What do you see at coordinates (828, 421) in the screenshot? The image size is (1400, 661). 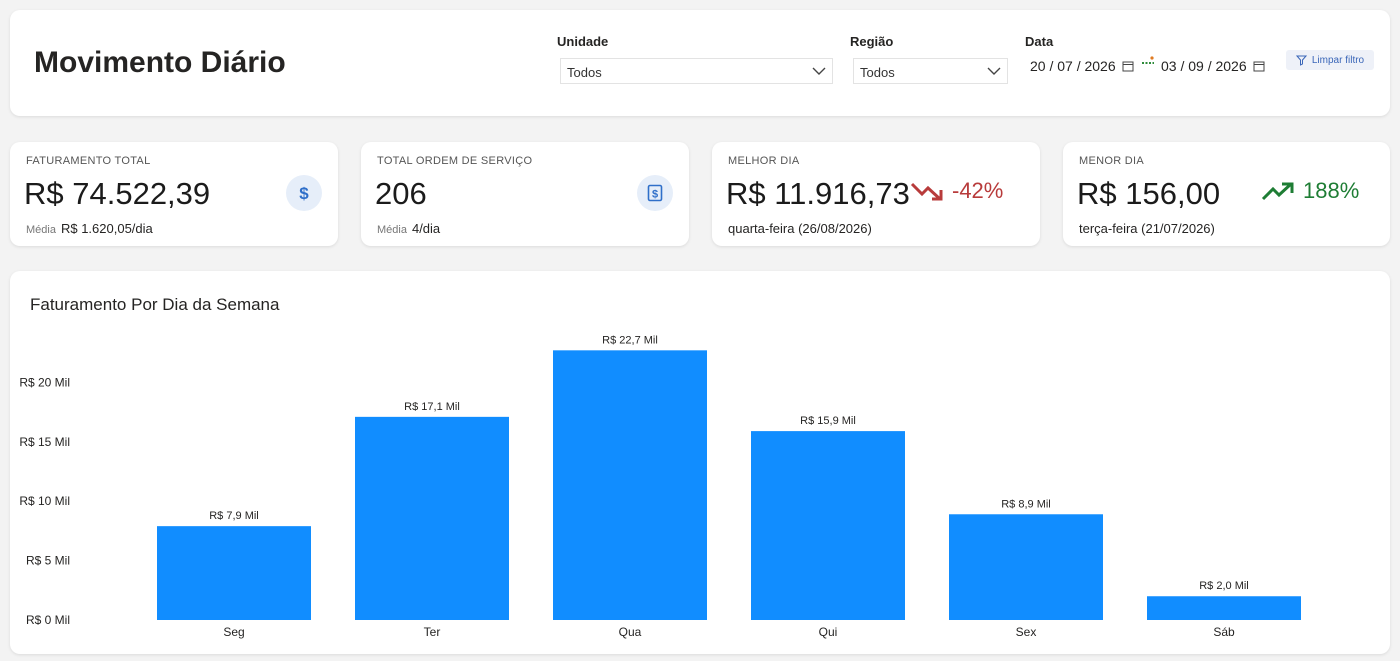 I see `bar-value-label: R$ 15,9 Mil` at bounding box center [828, 421].